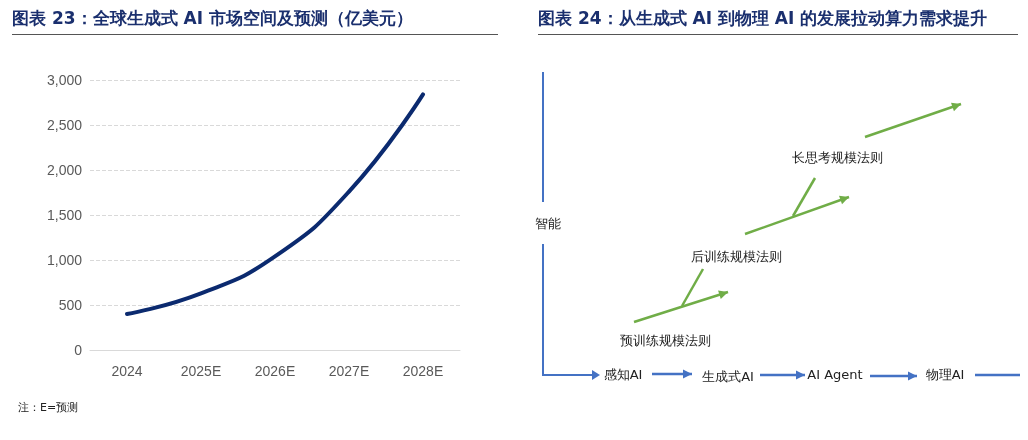  I want to click on x-tick-label: 2027E, so click(349, 371).